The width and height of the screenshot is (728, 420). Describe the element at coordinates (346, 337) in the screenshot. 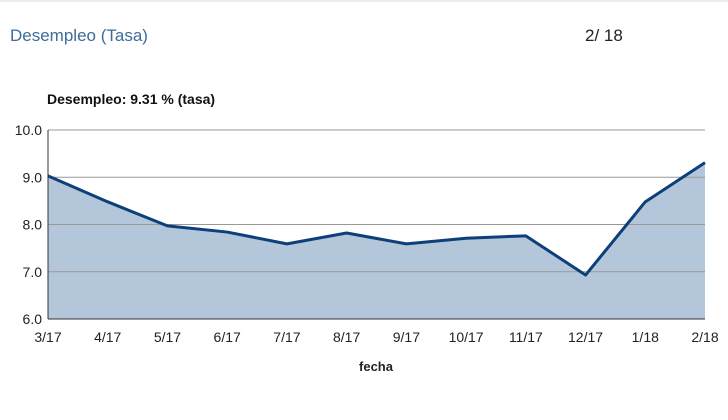

I see `x-tick-label: 8/17` at that location.